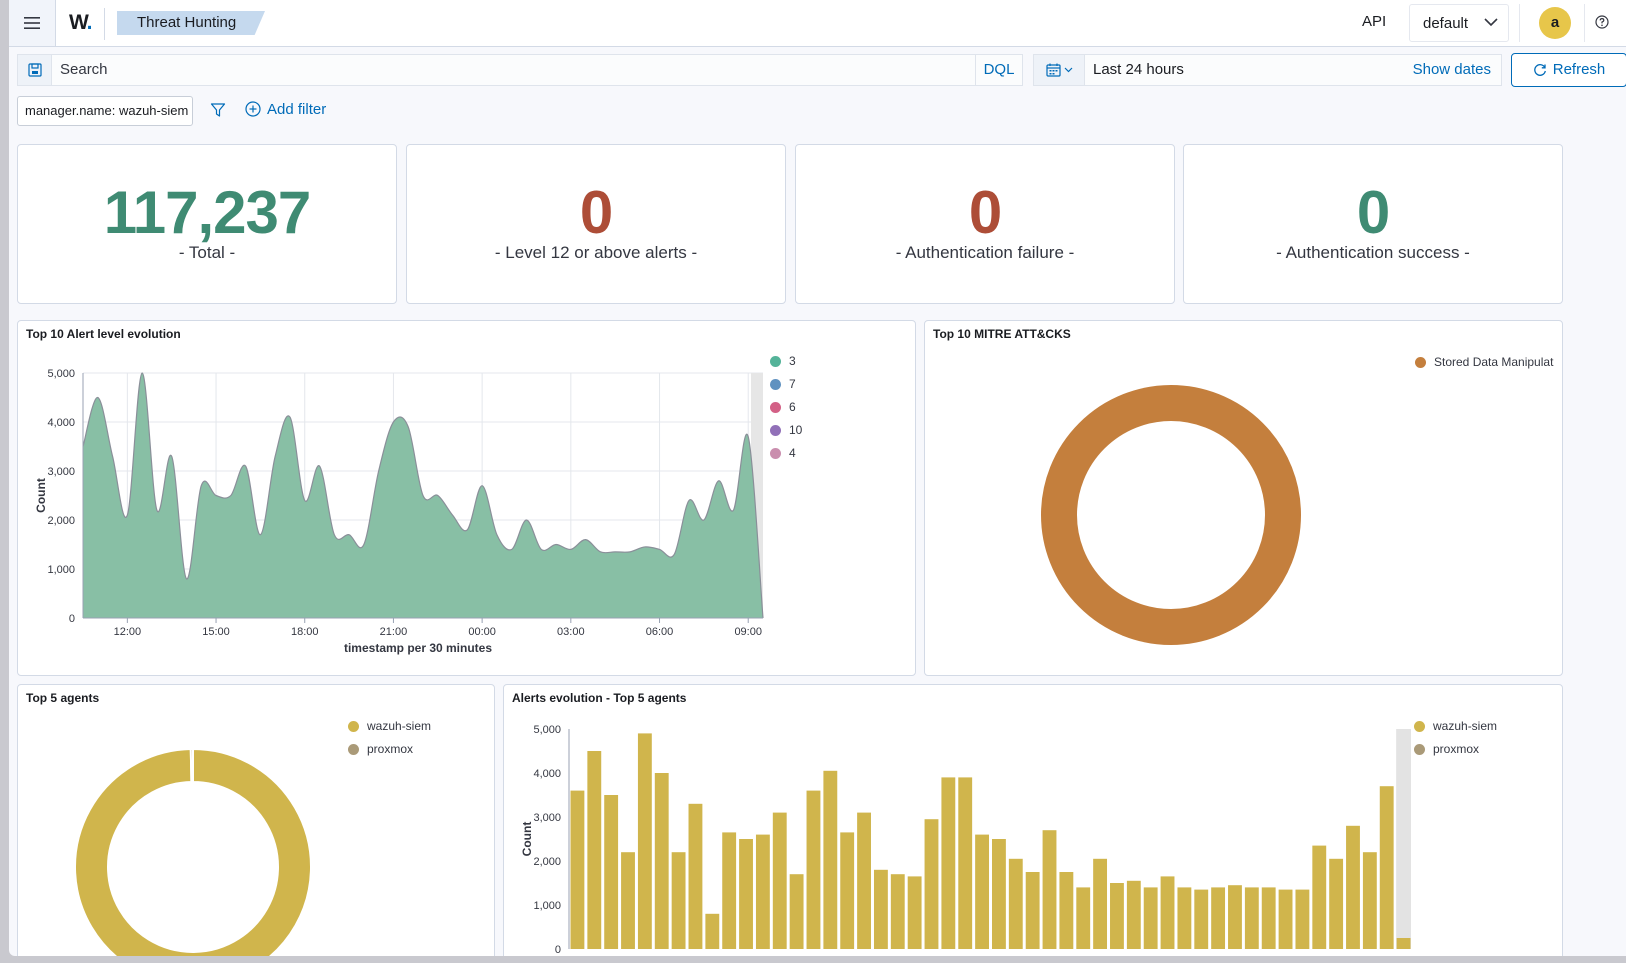 Image resolution: width=1626 pixels, height=963 pixels. Describe the element at coordinates (786, 411) in the screenshot. I see `legend-item: 6` at that location.